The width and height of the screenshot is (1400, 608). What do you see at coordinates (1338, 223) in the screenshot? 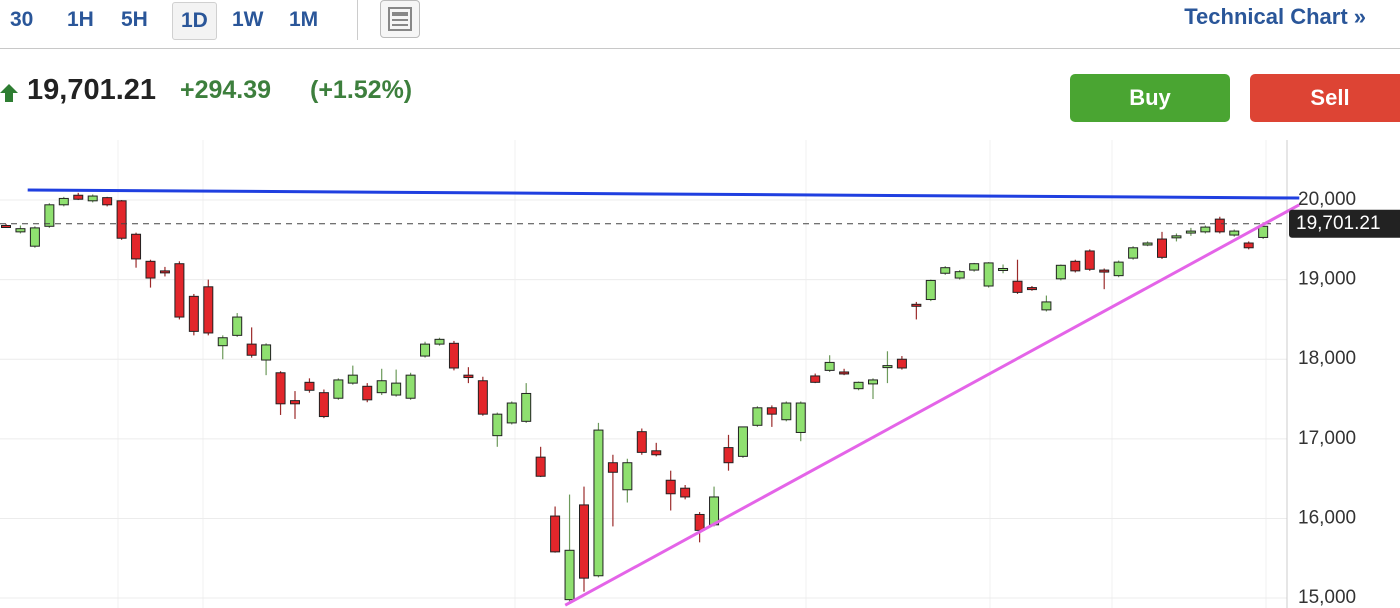
I see `last-price-label: 19,701.21` at bounding box center [1338, 223].